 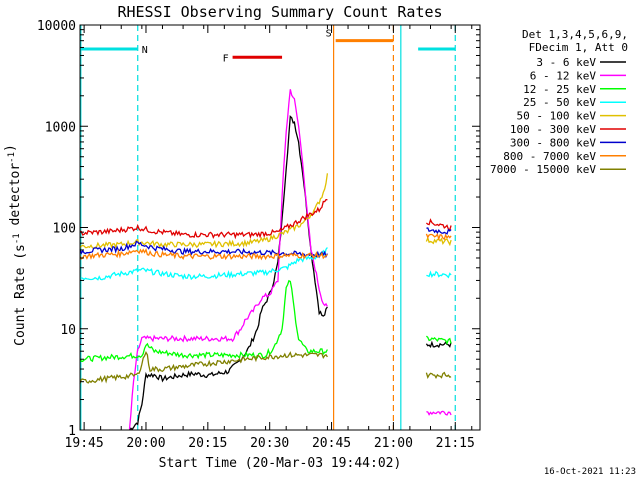 What do you see at coordinates (563, 75) in the screenshot?
I see `legend-label: 6 - 12 keV` at bounding box center [563, 75].